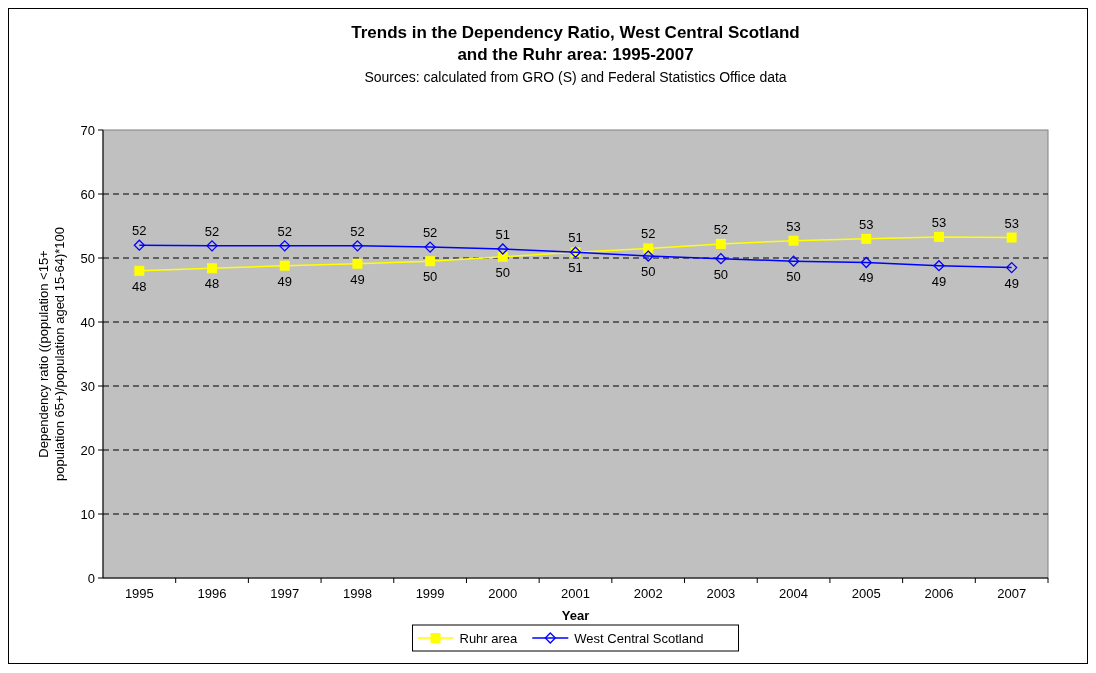 This screenshot has height=673, width=1096. Describe the element at coordinates (430, 593) in the screenshot. I see `x-tick-label: 1999` at that location.